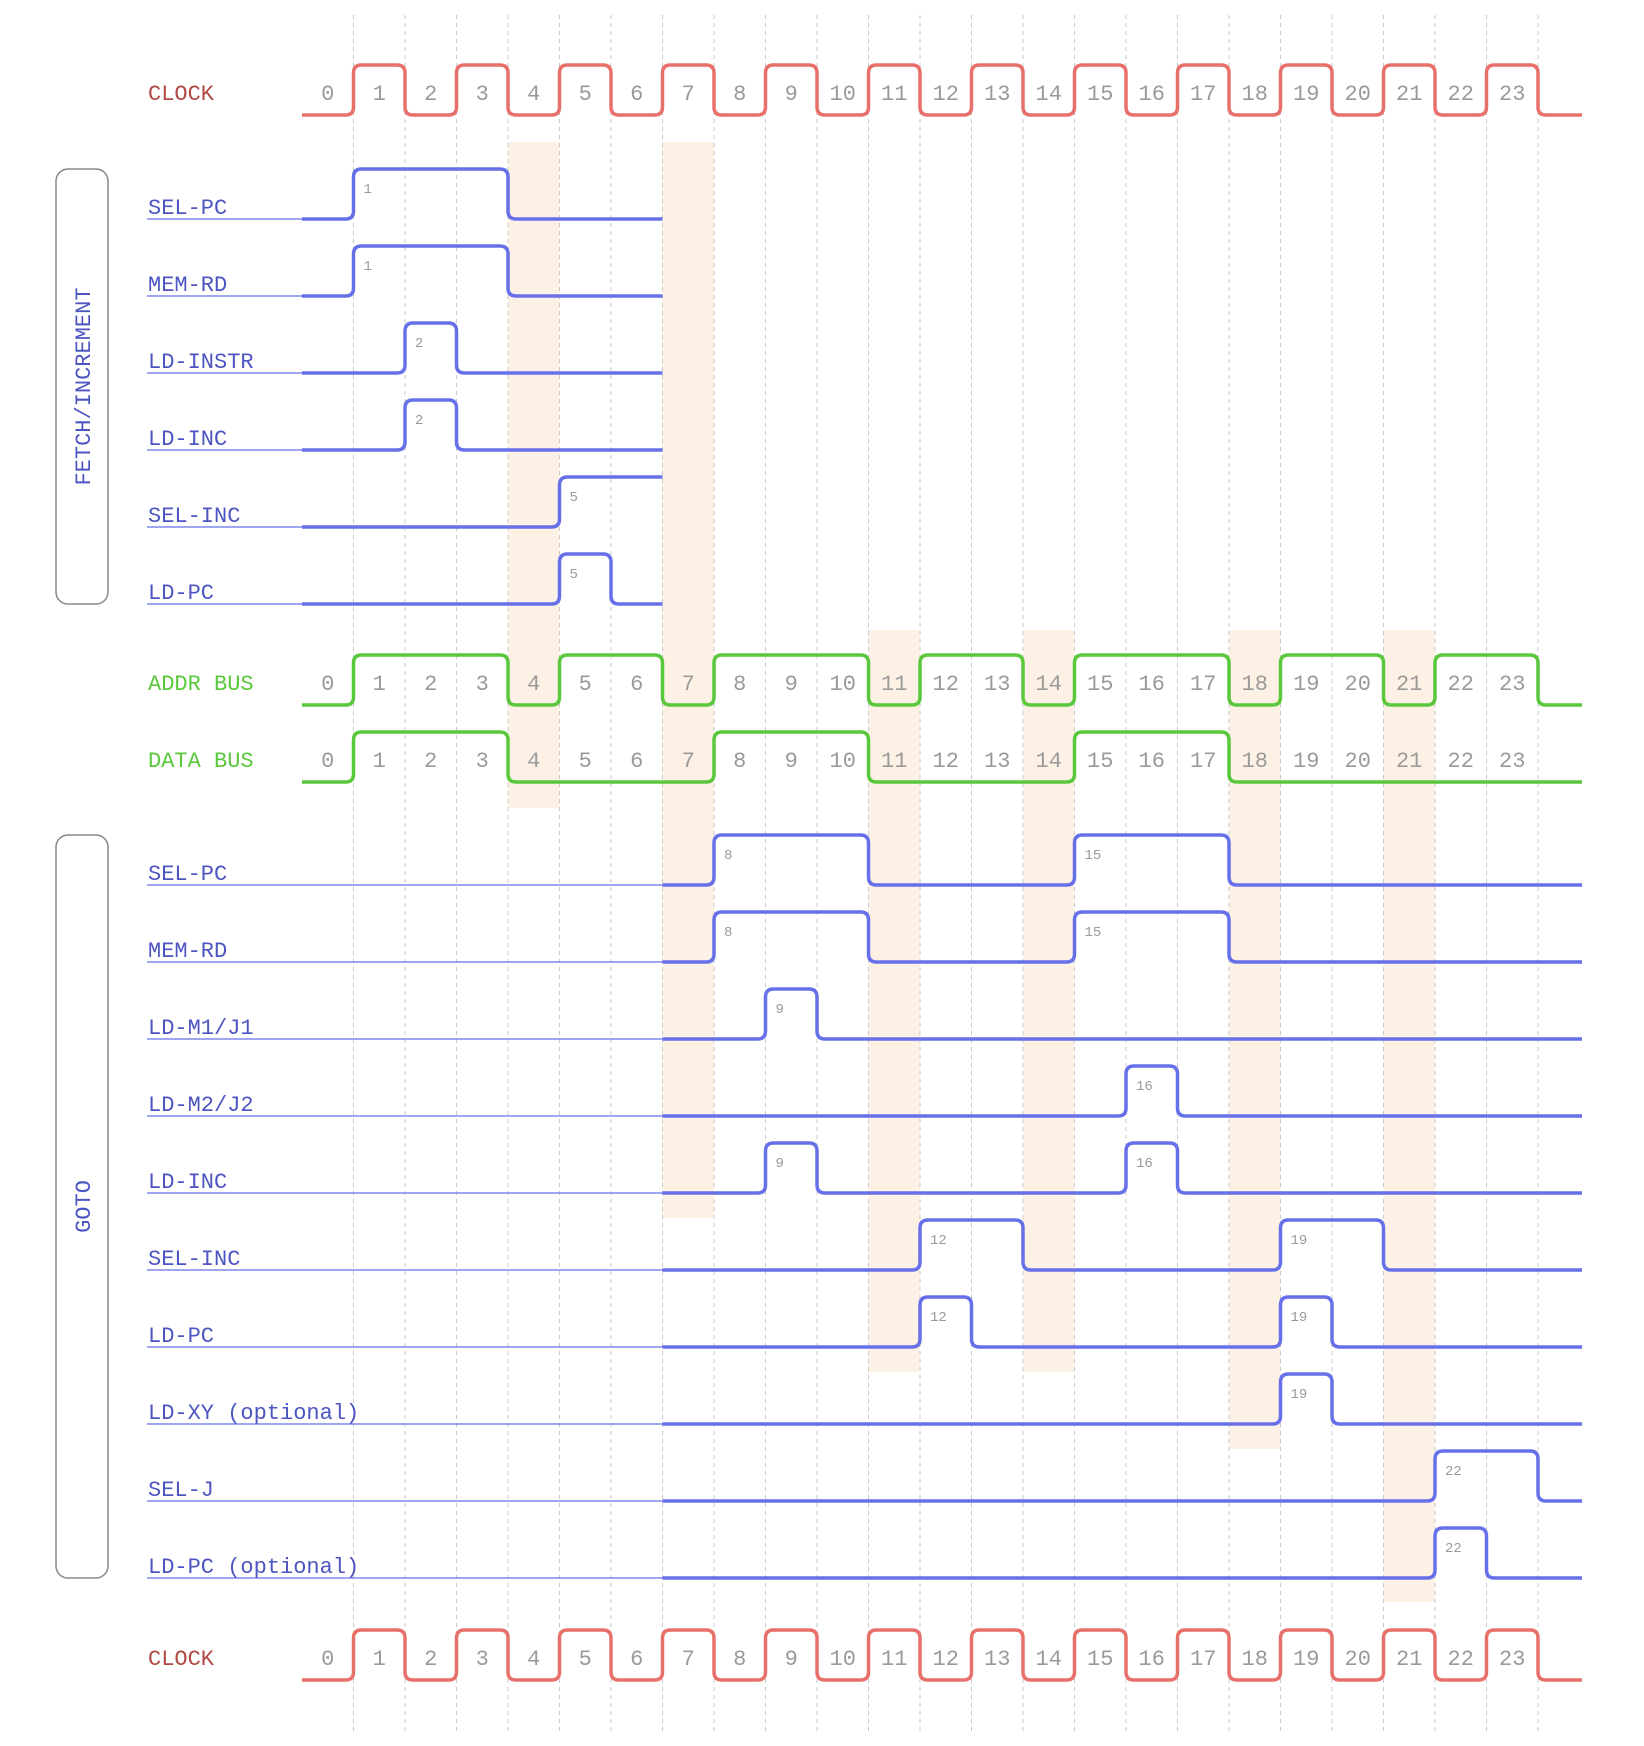  What do you see at coordinates (1255, 94) in the screenshot?
I see `clock-top-step-18: 18` at bounding box center [1255, 94].